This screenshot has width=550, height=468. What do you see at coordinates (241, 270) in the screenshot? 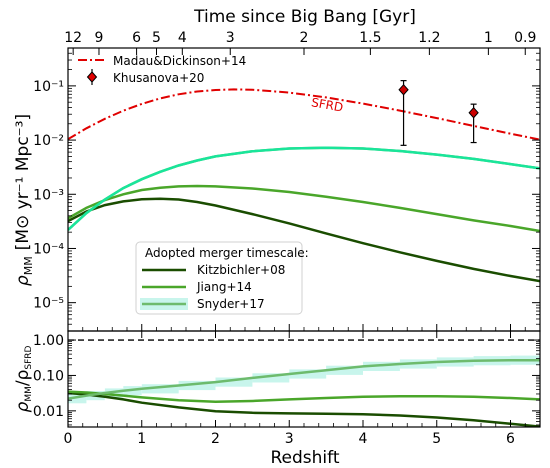
I see `legend-kitzbichler-label: Kitzbichler+08` at bounding box center [241, 270].